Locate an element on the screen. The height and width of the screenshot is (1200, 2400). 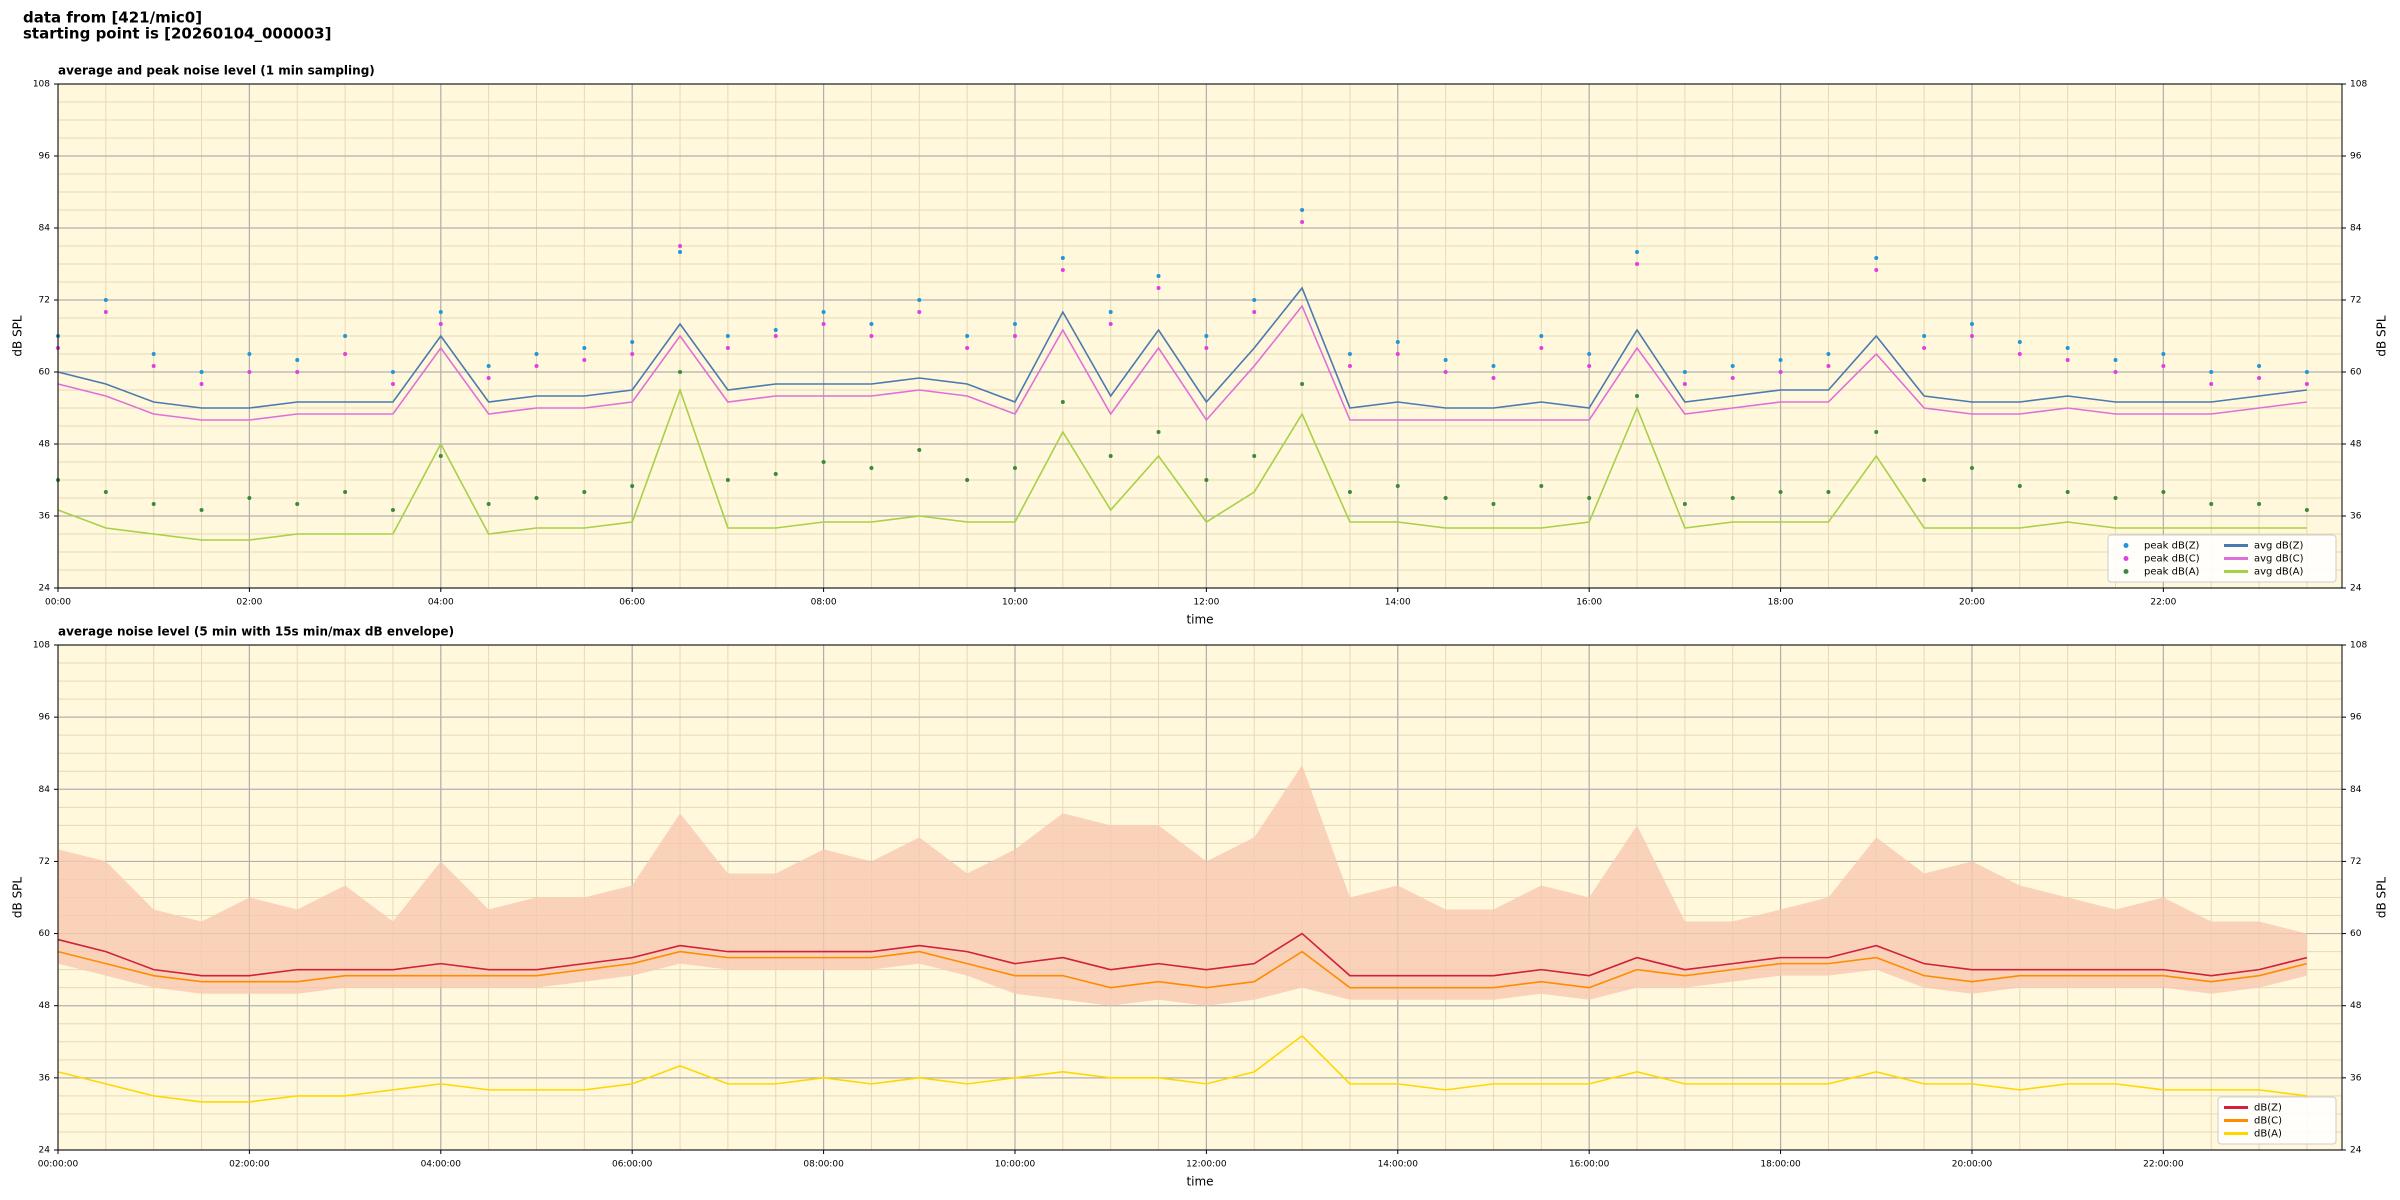
legend-marker is located at coordinates (2126, 558).